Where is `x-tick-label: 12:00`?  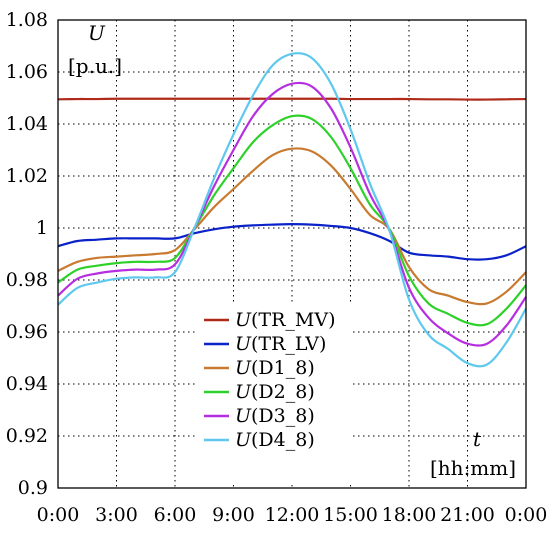
x-tick-label: 12:00 is located at coordinates (292, 515).